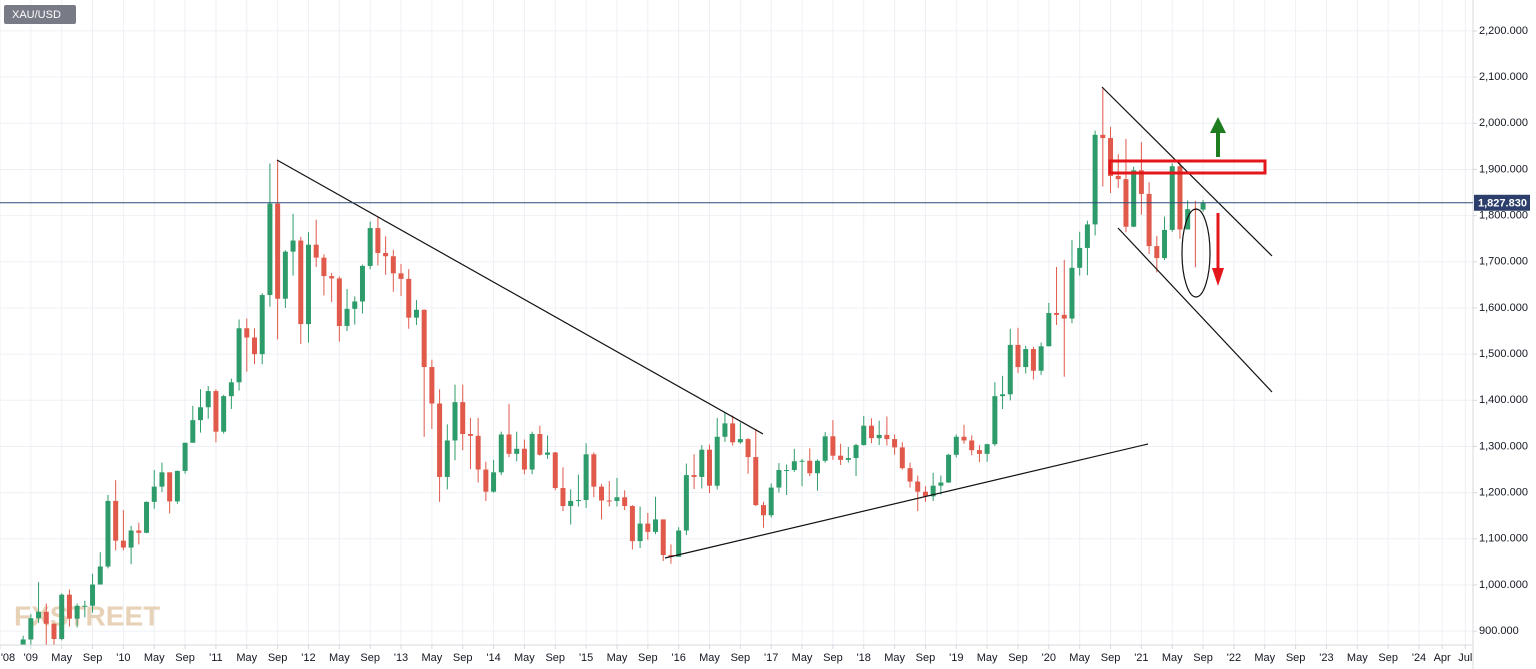 This screenshot has height=669, width=1536. I want to click on x-tick-label: '09, so click(31, 658).